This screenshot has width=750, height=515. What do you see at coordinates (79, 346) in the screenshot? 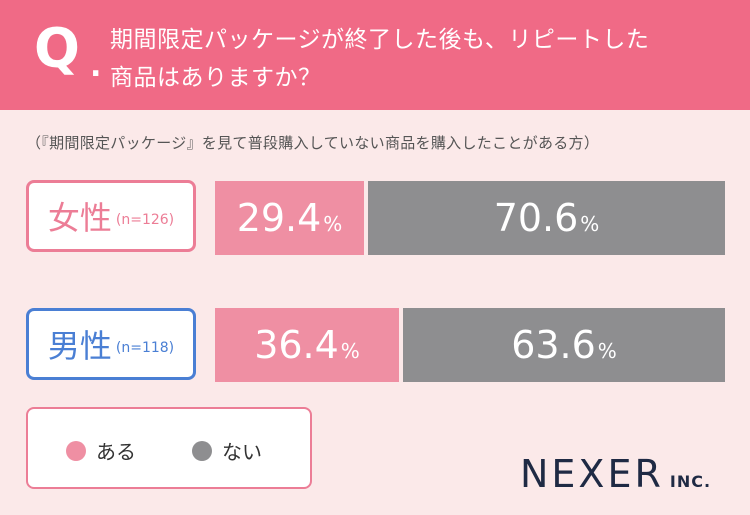
I see `category-label-main: 男性` at bounding box center [79, 346].